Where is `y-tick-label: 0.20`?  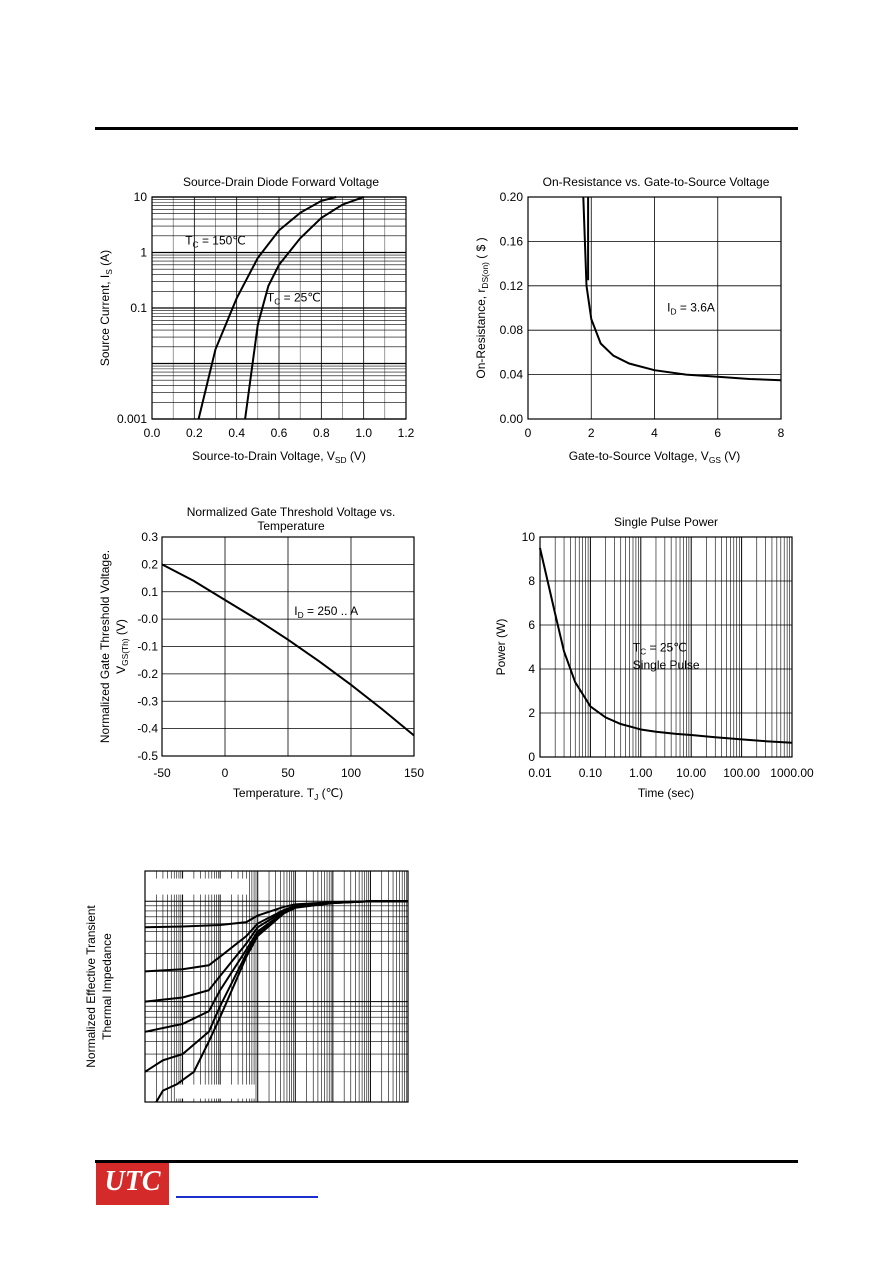
y-tick-label: 0.20 is located at coordinates (512, 197).